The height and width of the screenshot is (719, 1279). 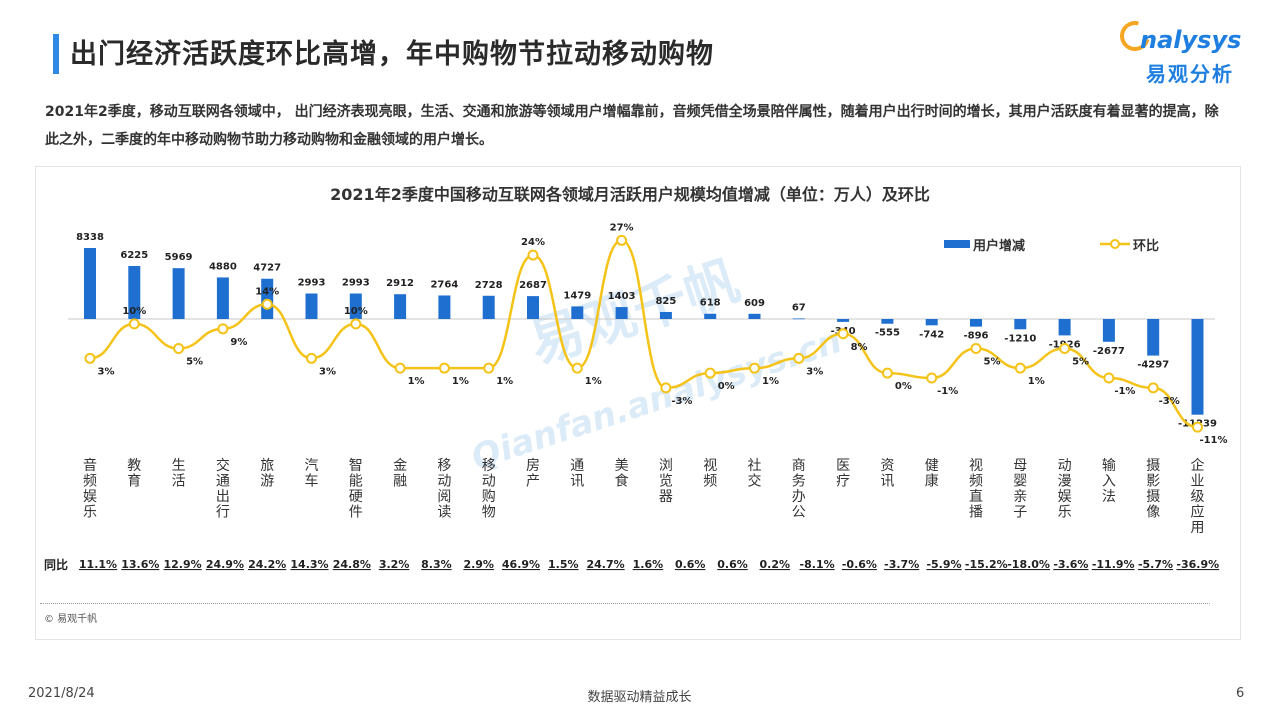 I want to click on bar-value-label: 4880, so click(x=223, y=266).